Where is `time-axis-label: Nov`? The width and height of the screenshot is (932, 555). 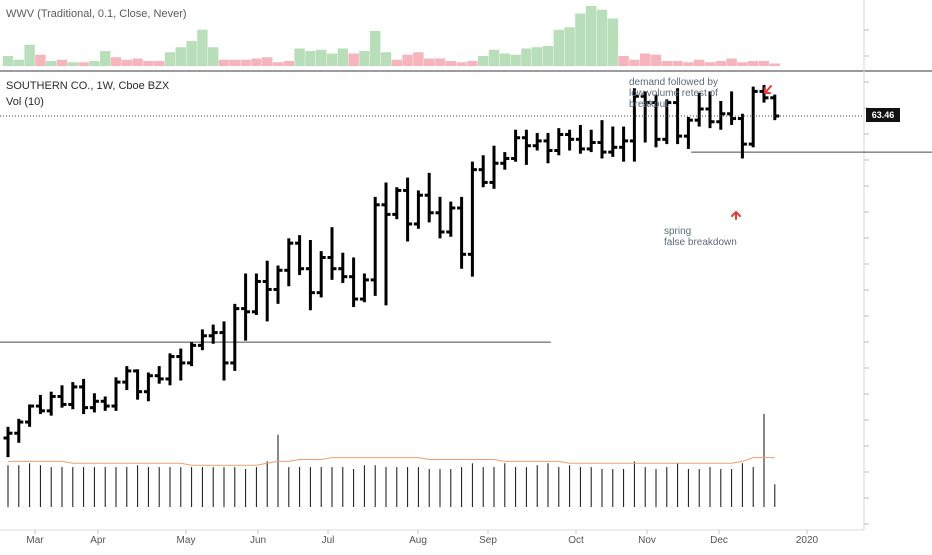
time-axis-label: Nov is located at coordinates (647, 540).